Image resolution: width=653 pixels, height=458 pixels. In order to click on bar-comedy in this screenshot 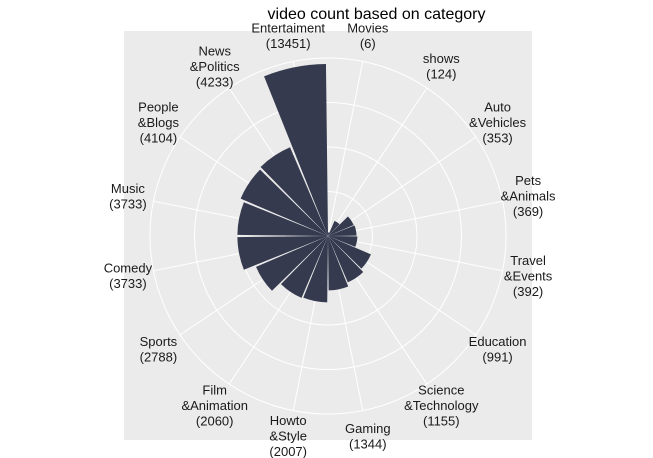, I will do `click(282, 253)`.